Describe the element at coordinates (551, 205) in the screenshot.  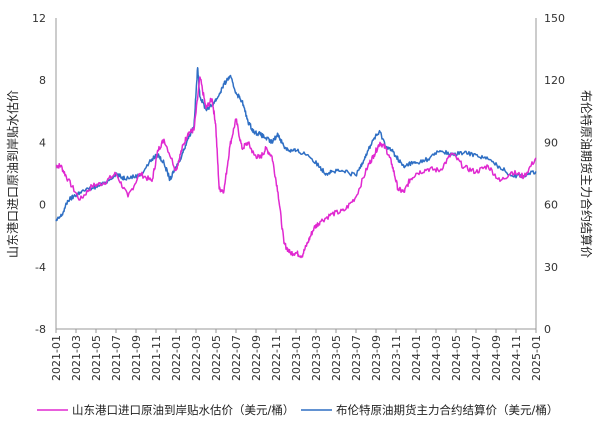
I see `right-tick-label: 60` at that location.